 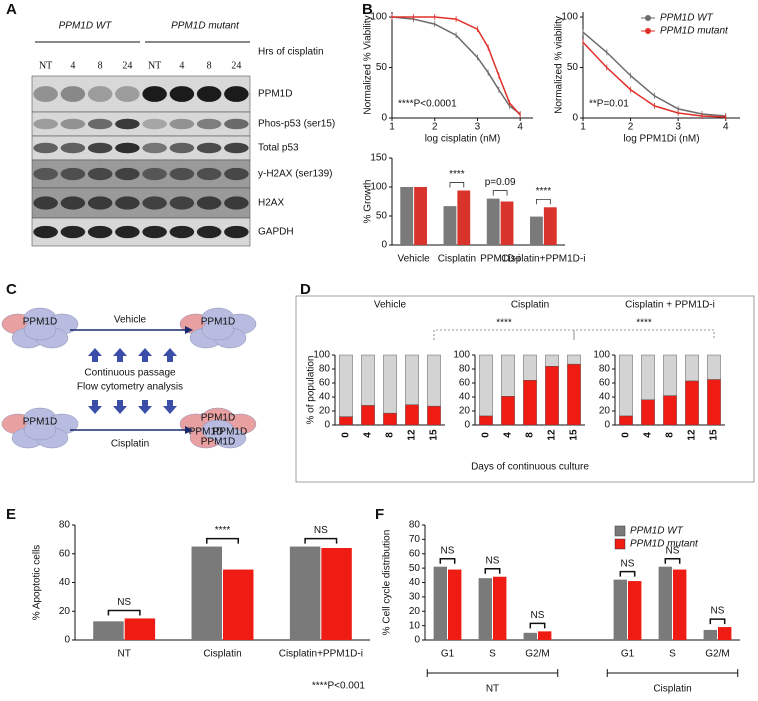 I want to click on y-tick-label: 10, so click(x=415, y=625).